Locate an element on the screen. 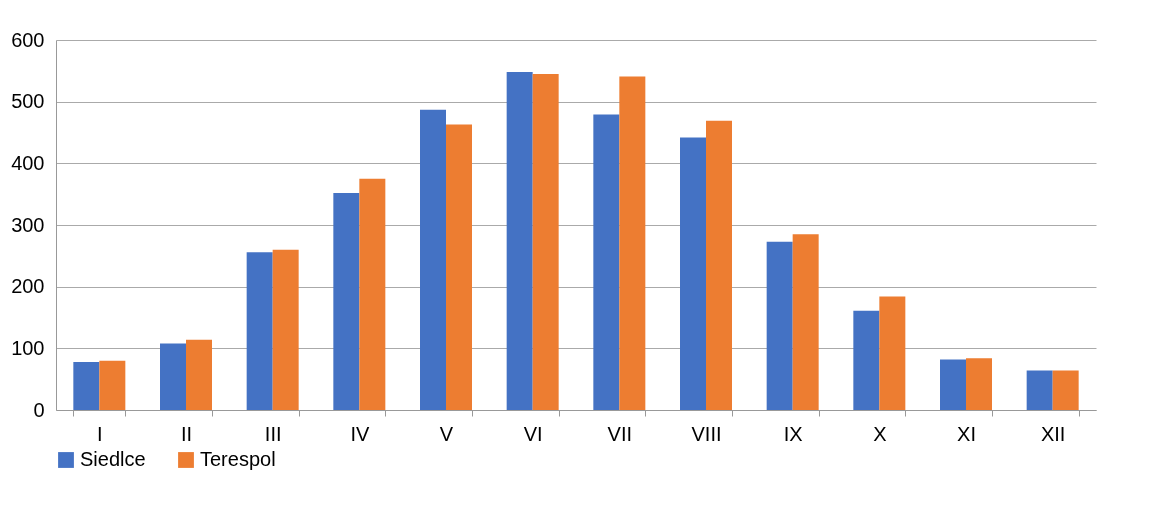 The image size is (1175, 506). x-tick-label: I is located at coordinates (100, 433).